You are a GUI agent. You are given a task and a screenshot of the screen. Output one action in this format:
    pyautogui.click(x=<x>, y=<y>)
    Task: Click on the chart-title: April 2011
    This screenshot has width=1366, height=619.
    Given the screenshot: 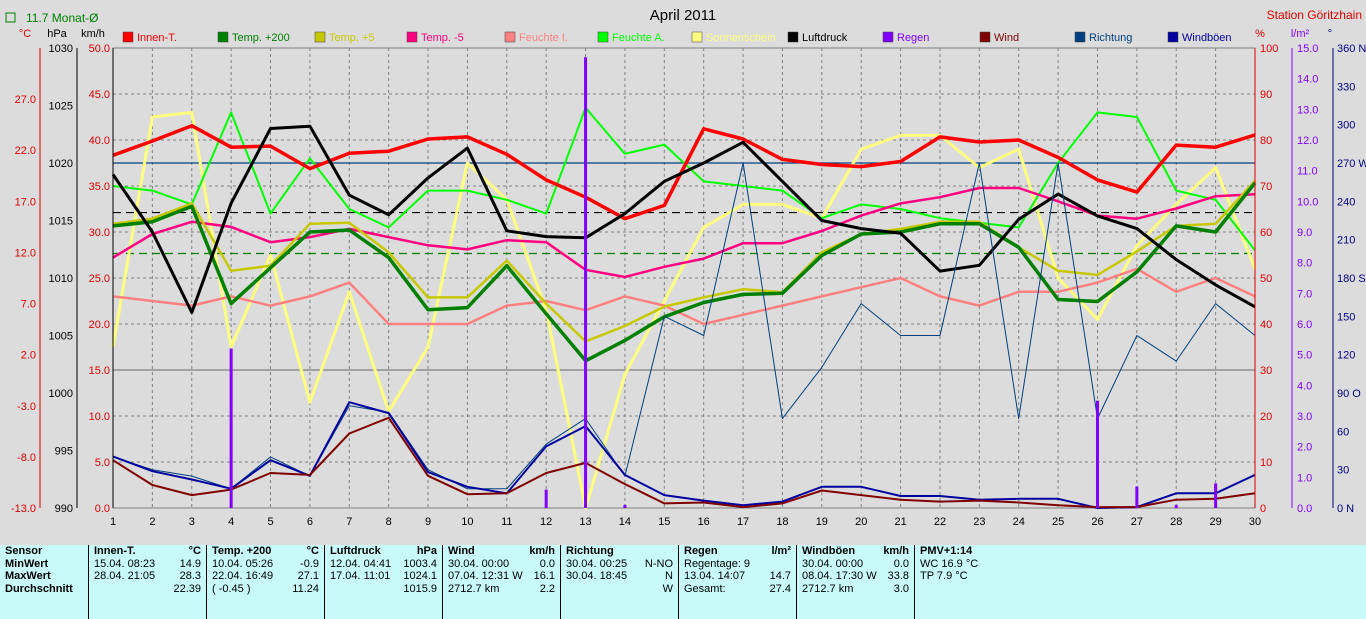 What is the action you would take?
    pyautogui.click(x=683, y=15)
    